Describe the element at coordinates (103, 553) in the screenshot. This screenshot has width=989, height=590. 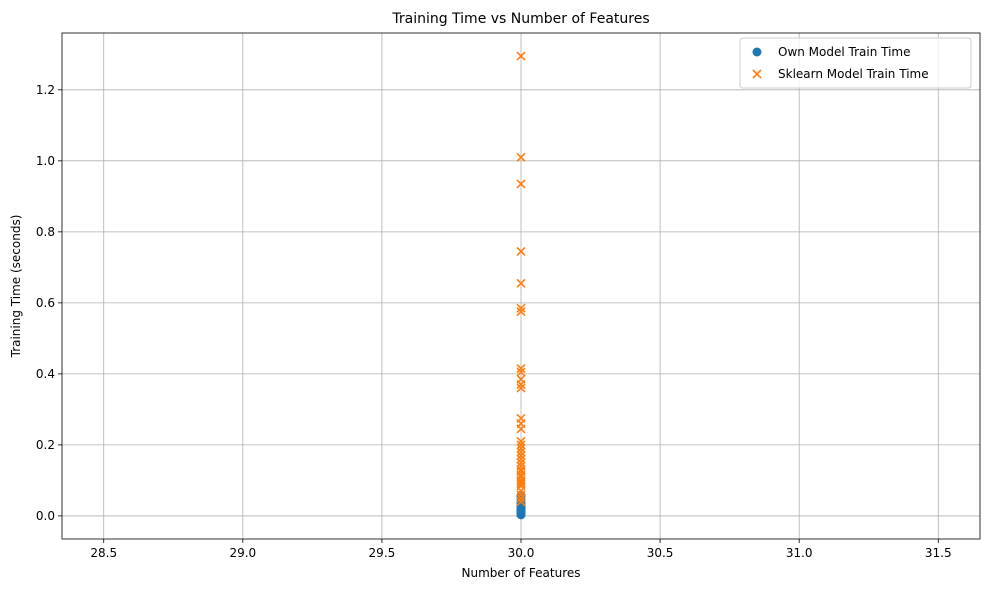
I see `x-tick-label: 28.5` at that location.